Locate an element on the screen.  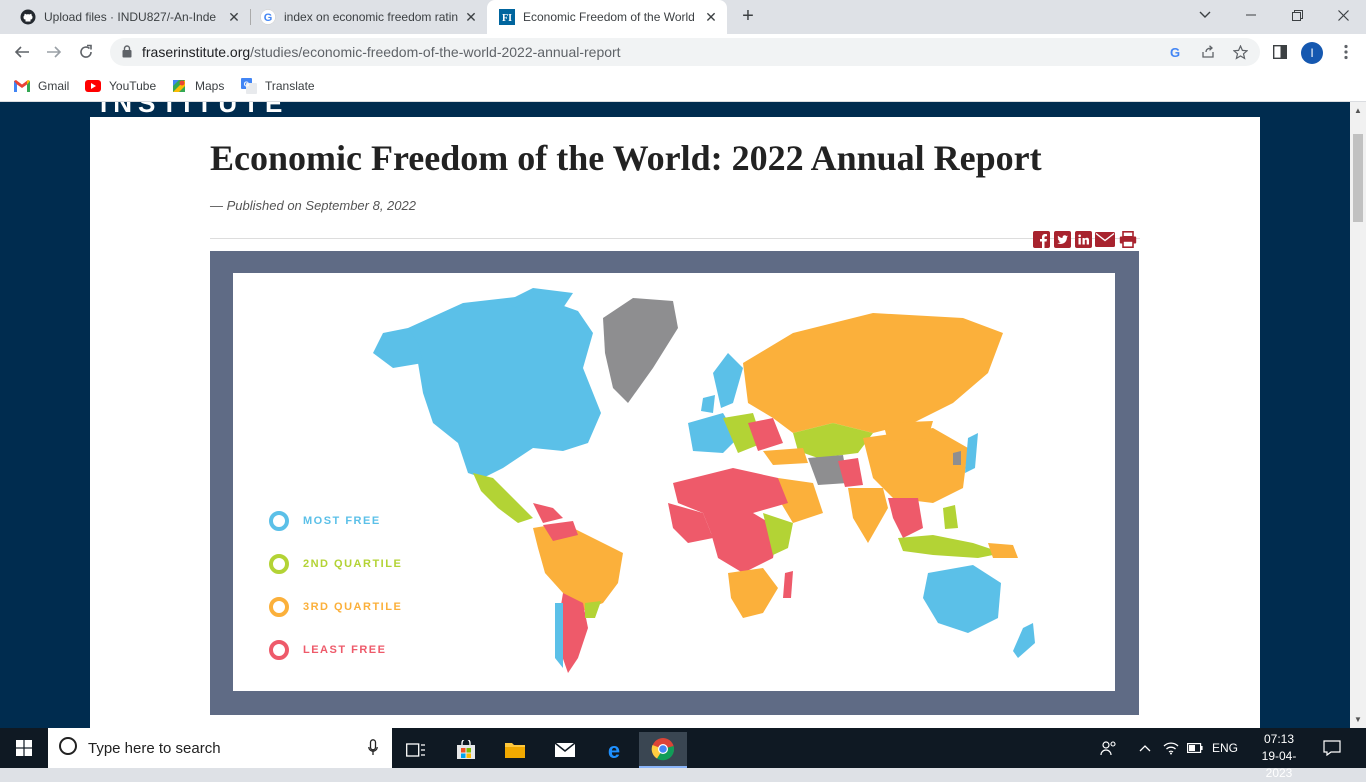
legend-label: MOST FREE is located at coordinates (342, 521).